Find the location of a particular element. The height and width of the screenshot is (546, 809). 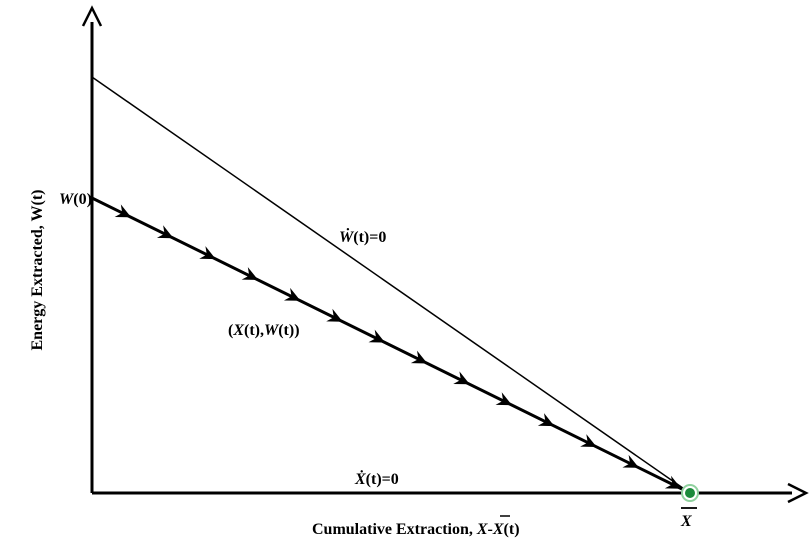

xdot-label: Ẋ(t)=0 is located at coordinates (376, 478).